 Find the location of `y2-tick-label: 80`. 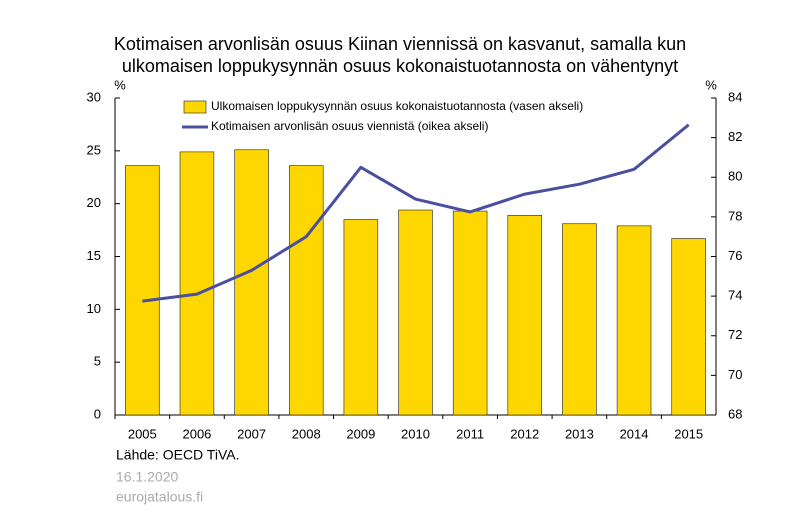

y2-tick-label: 80 is located at coordinates (735, 176).